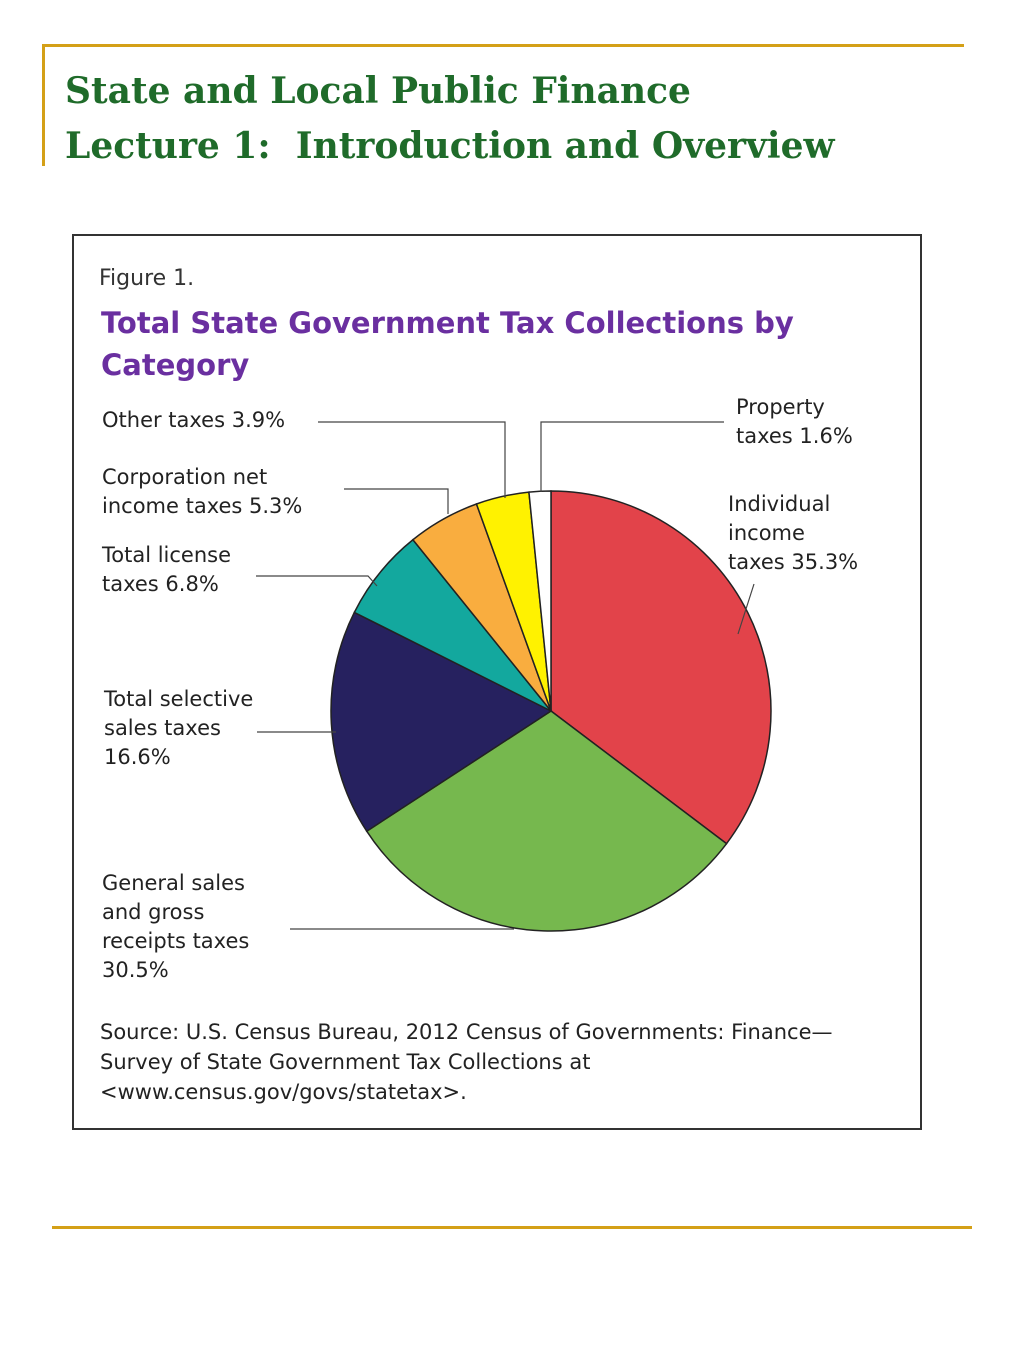 The height and width of the screenshot is (1365, 1024). Describe the element at coordinates (173, 883) in the screenshot. I see `slice-label-line: General sales` at that location.